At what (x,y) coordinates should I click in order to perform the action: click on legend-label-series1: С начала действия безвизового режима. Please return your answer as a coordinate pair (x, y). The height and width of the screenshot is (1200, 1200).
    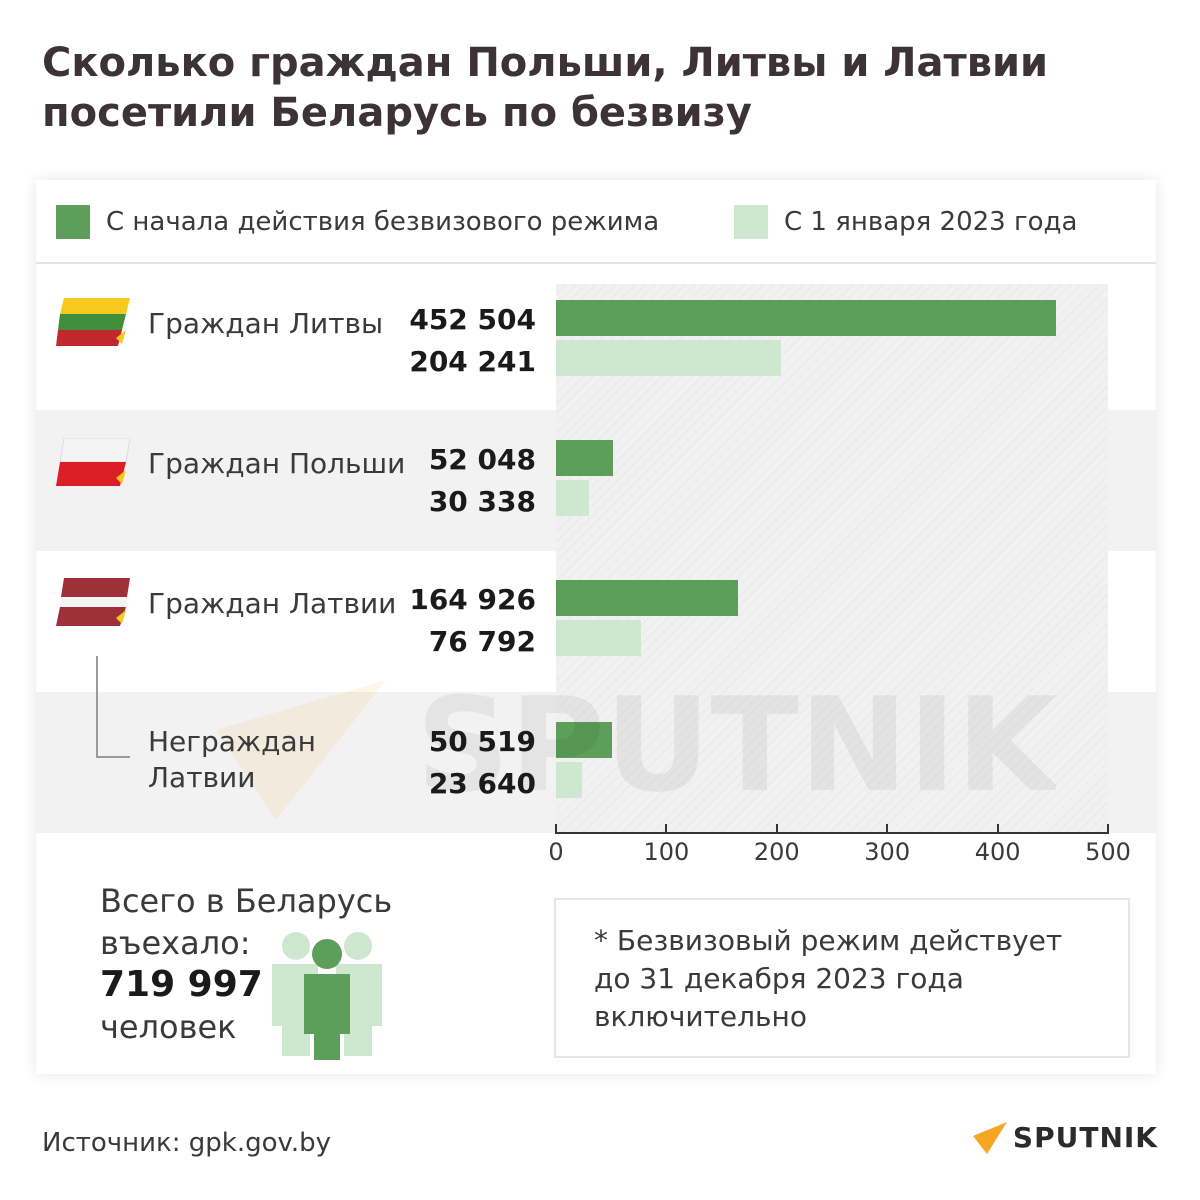
    Looking at the image, I should click on (383, 222).